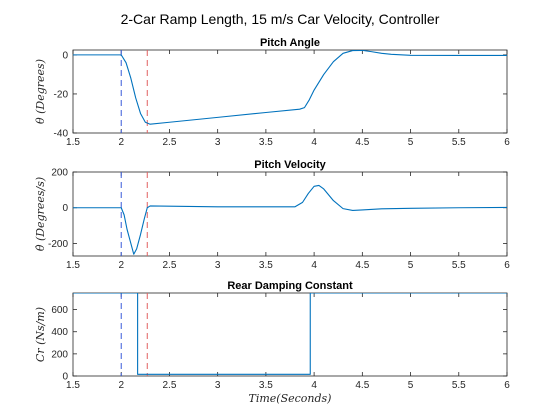 The width and height of the screenshot is (560, 420). What do you see at coordinates (58, 244) in the screenshot?
I see `y-tick-label: -200` at bounding box center [58, 244].